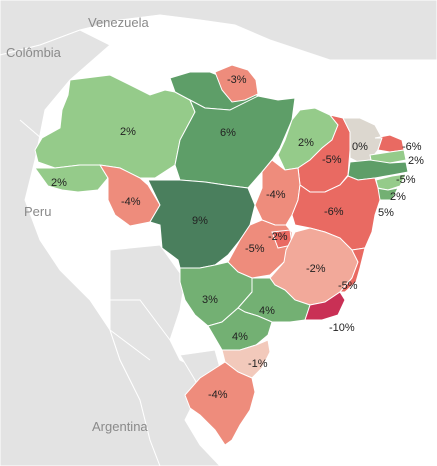  Describe the element at coordinates (118, 22) in the screenshot. I see `label-venezuela: Venezuela` at that location.